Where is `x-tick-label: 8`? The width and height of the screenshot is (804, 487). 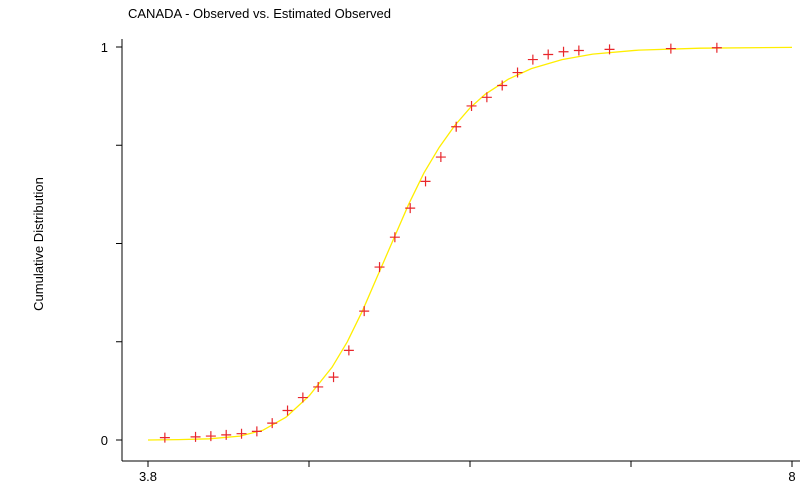 x-tick-label: 8 is located at coordinates (791, 476).